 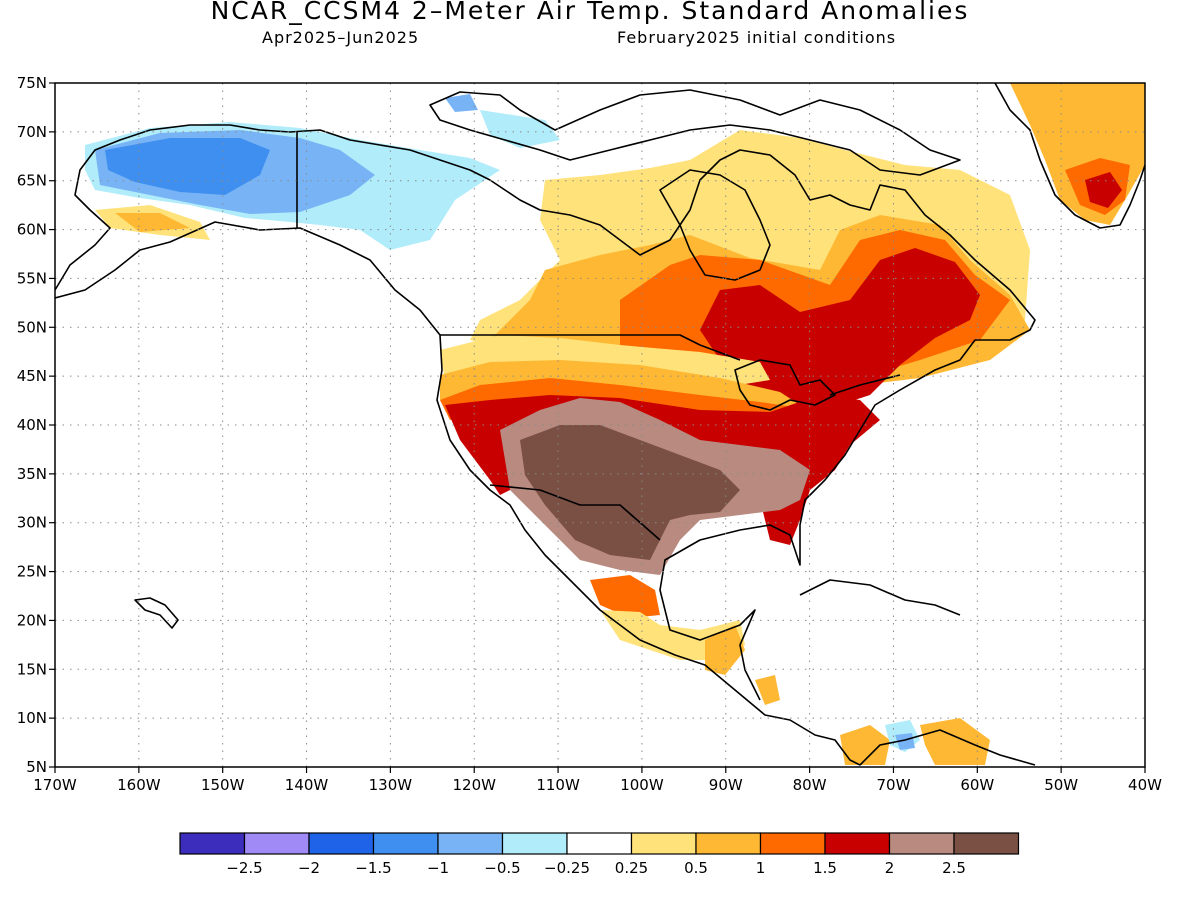 What do you see at coordinates (977, 785) in the screenshot?
I see `lon-tick-label: 60W` at bounding box center [977, 785].